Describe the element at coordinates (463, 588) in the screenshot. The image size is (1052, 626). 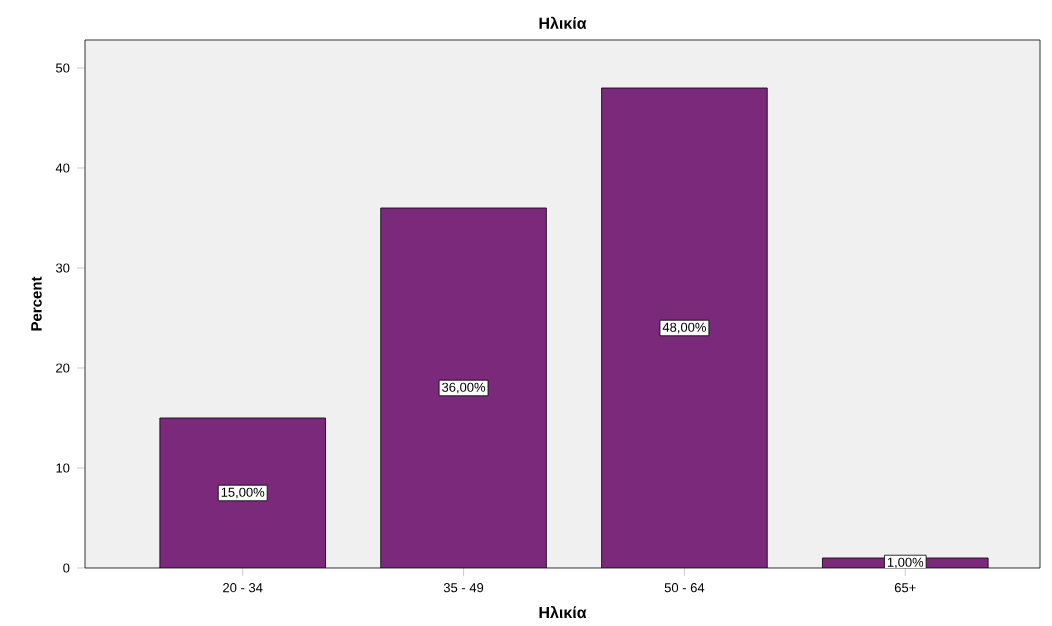
I see `x-tick-label: 35 - 49` at that location.